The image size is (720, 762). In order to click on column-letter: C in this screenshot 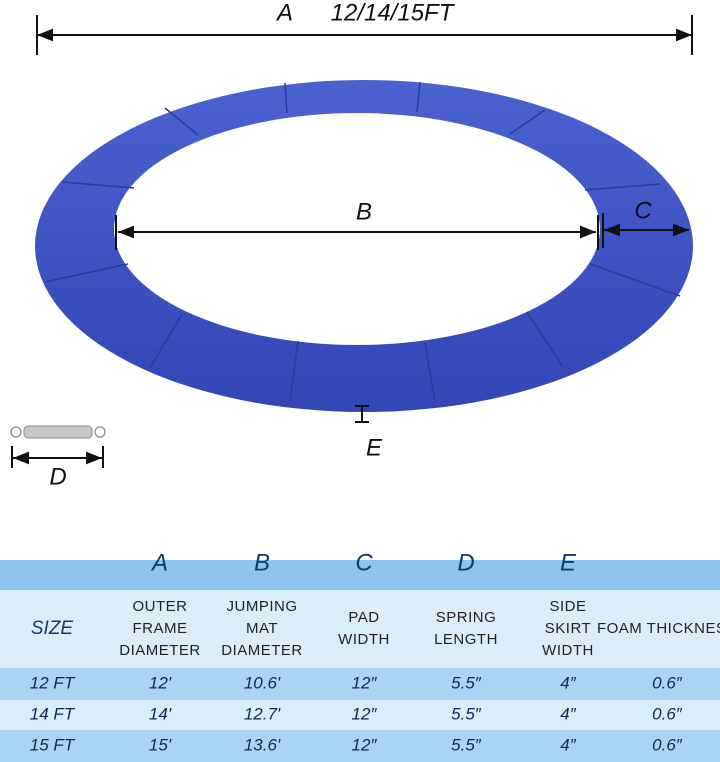, I will do `click(364, 562)`.